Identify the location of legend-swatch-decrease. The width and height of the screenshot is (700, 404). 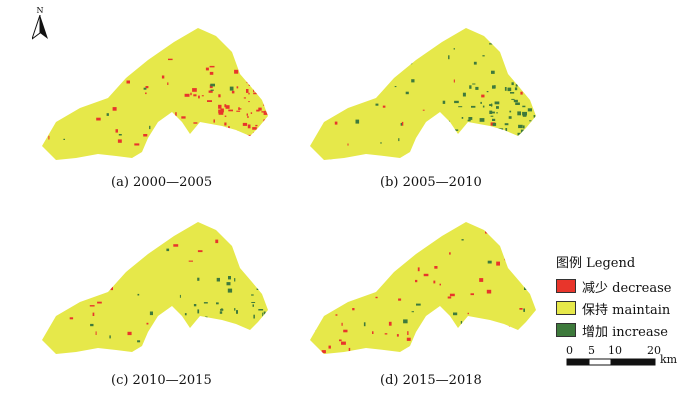
(566, 286).